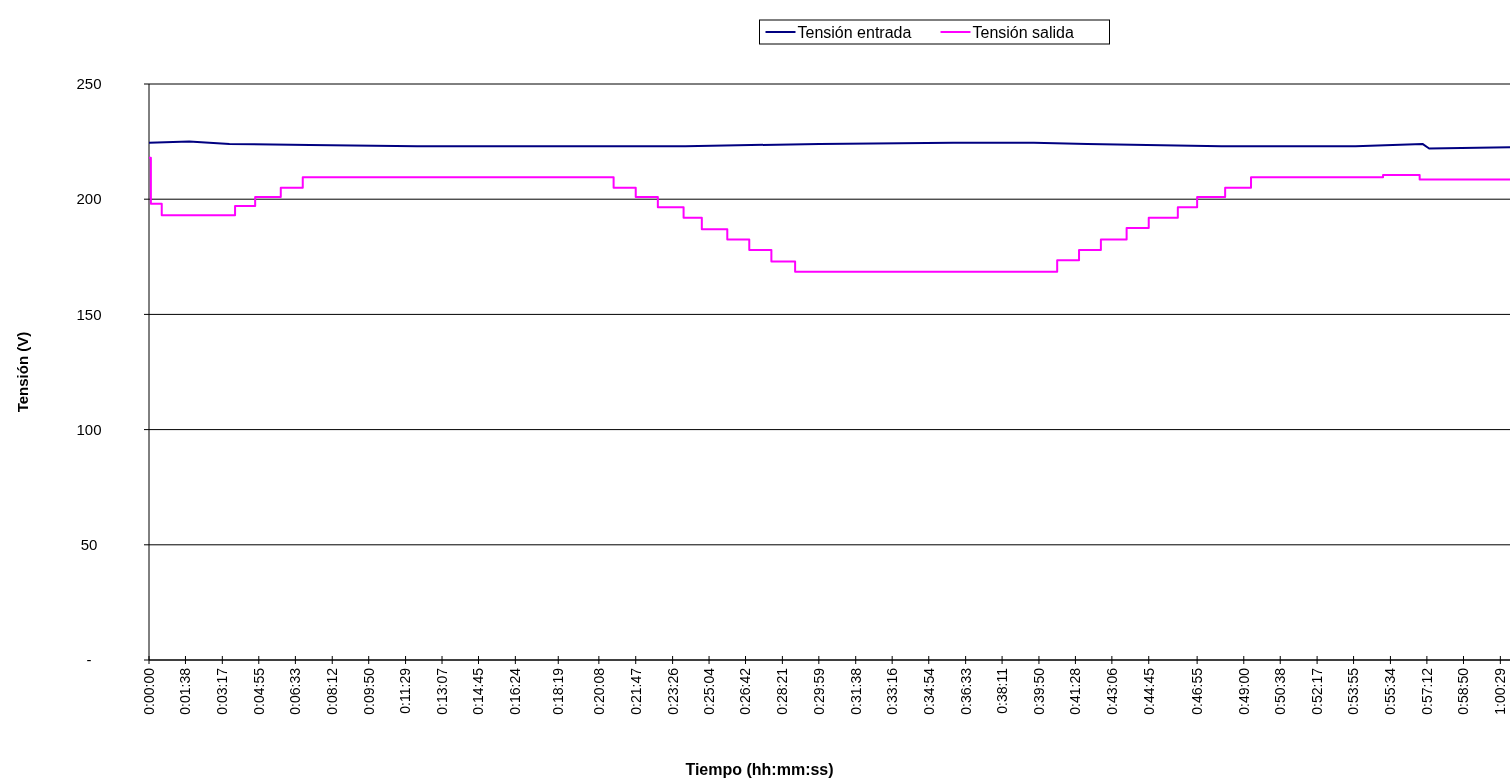  Describe the element at coordinates (1001, 690) in the screenshot. I see `x-tick-label: 0:38:11` at that location.